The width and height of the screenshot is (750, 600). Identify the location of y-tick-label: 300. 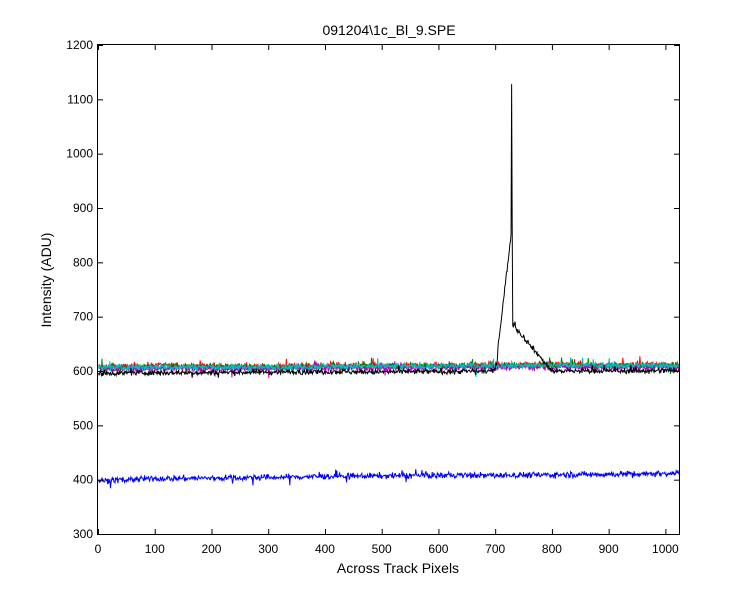
(83, 534).